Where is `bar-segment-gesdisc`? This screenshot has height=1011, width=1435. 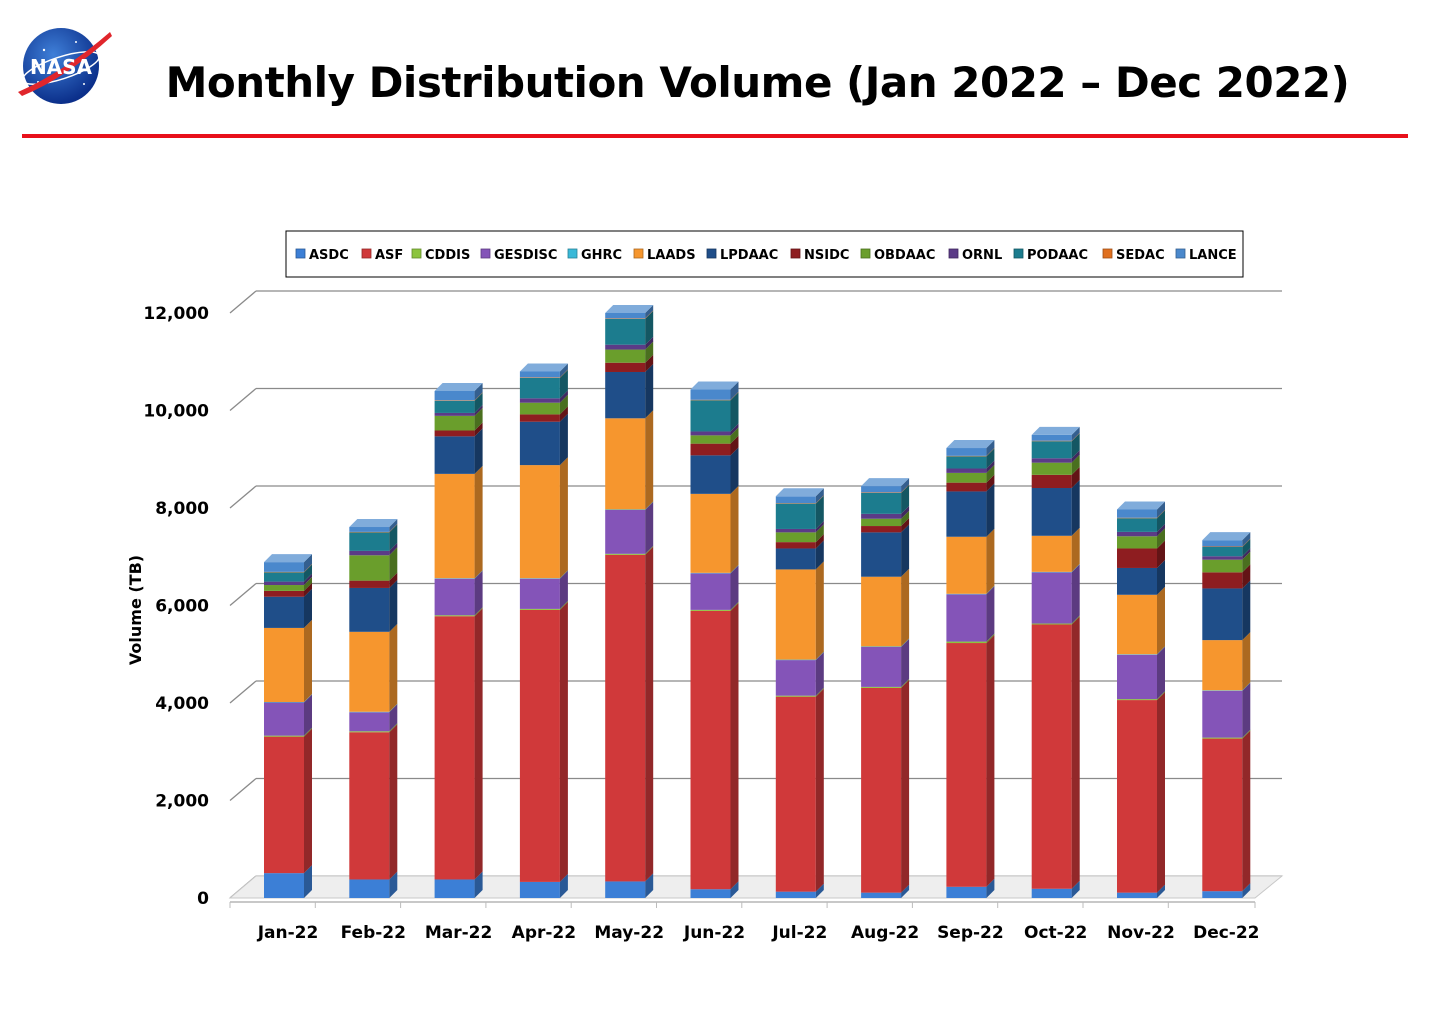
bar-segment-gesdisc is located at coordinates (966, 618).